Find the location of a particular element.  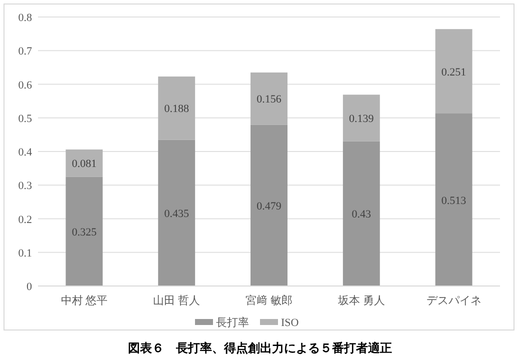

data-label: 0.43 is located at coordinates (362, 214).